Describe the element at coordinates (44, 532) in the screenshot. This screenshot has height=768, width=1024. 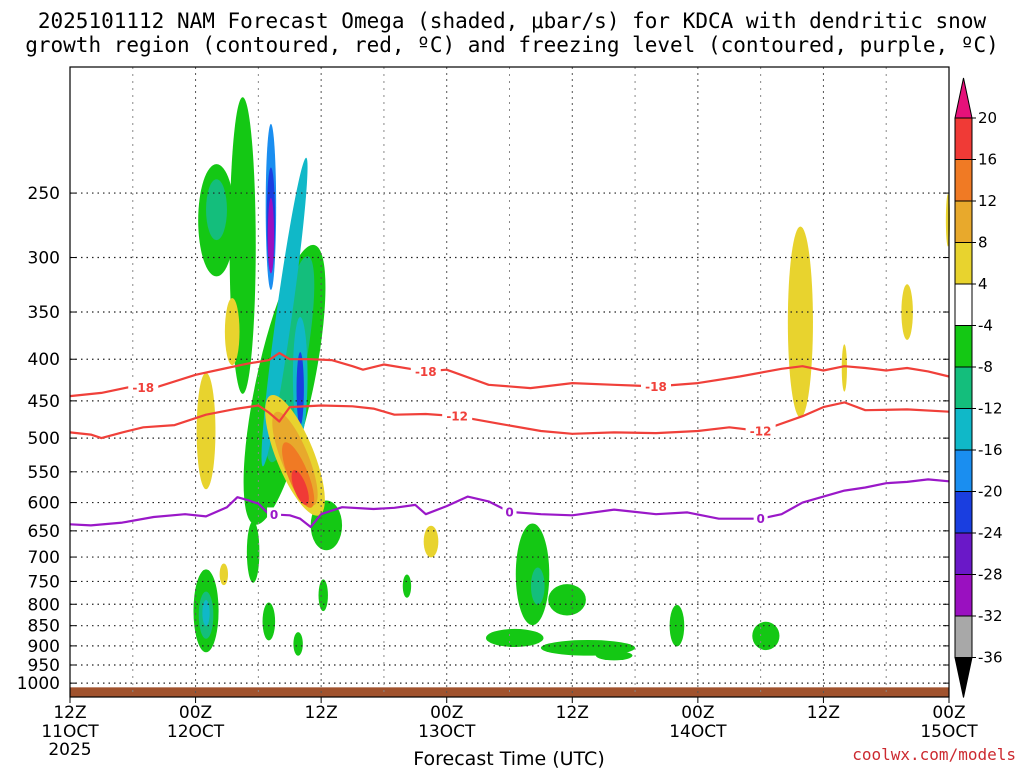
I see `y-tick-label-650: 650` at that location.